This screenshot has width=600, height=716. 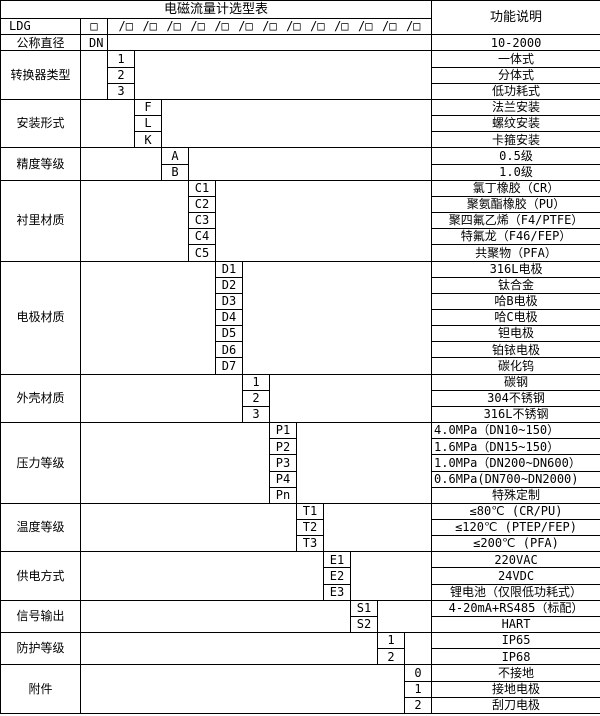 What do you see at coordinates (40, 463) in the screenshot?
I see `section-label-pressure: 压力等级` at bounding box center [40, 463].